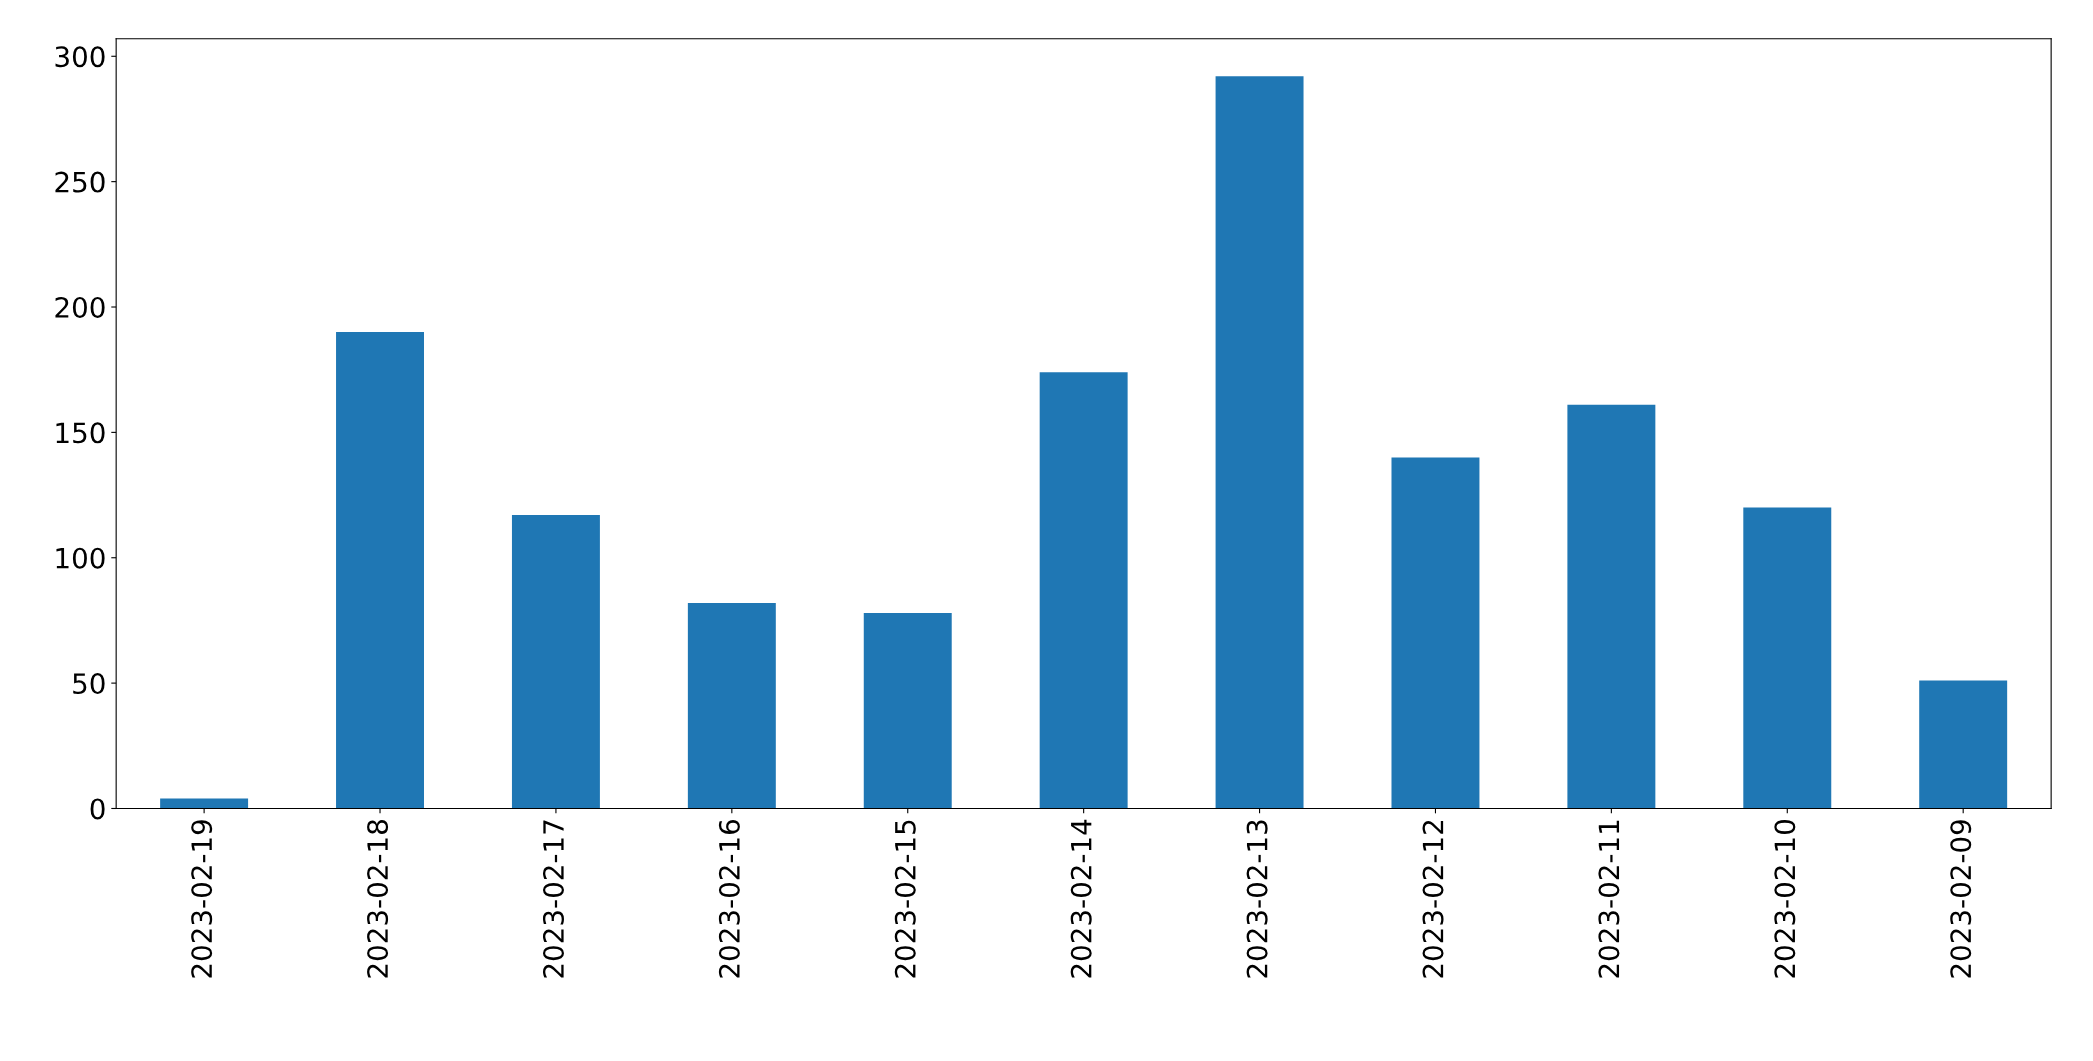 This screenshot has height=1061, width=2093. I want to click on y-tick-label: 200, so click(80, 307).